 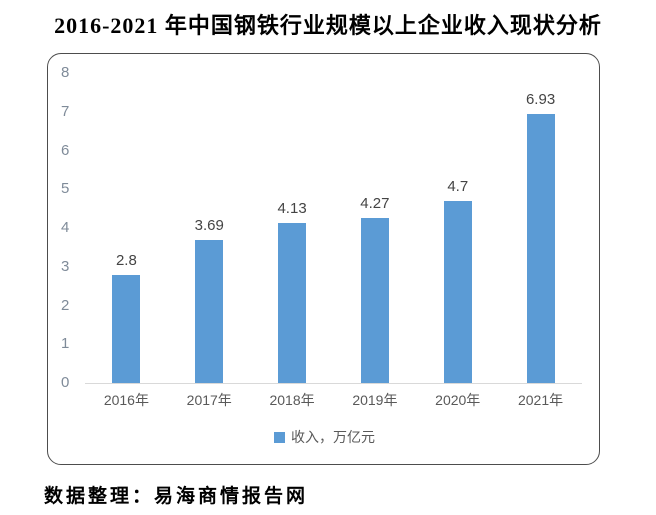 I want to click on x-axis-tick-label: 2019年, so click(x=375, y=400).